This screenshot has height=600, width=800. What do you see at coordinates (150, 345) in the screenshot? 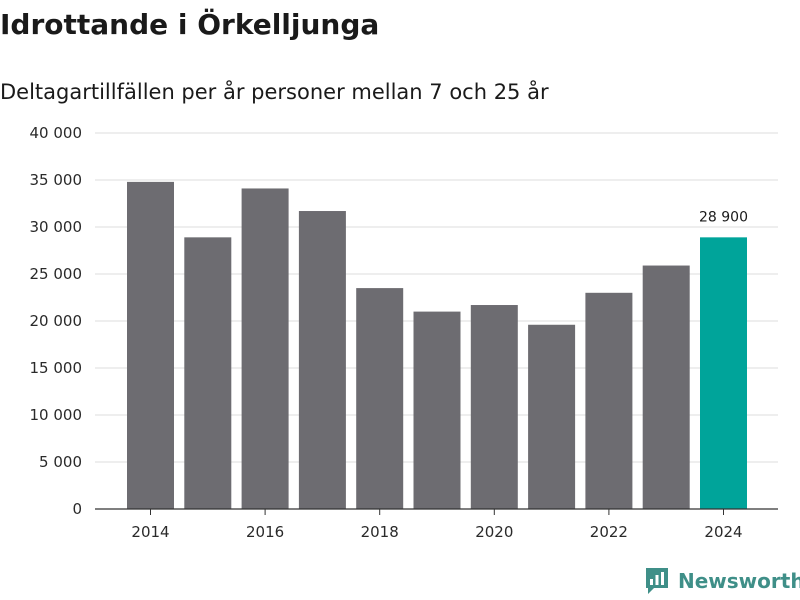
I see `bar-2014` at bounding box center [150, 345].